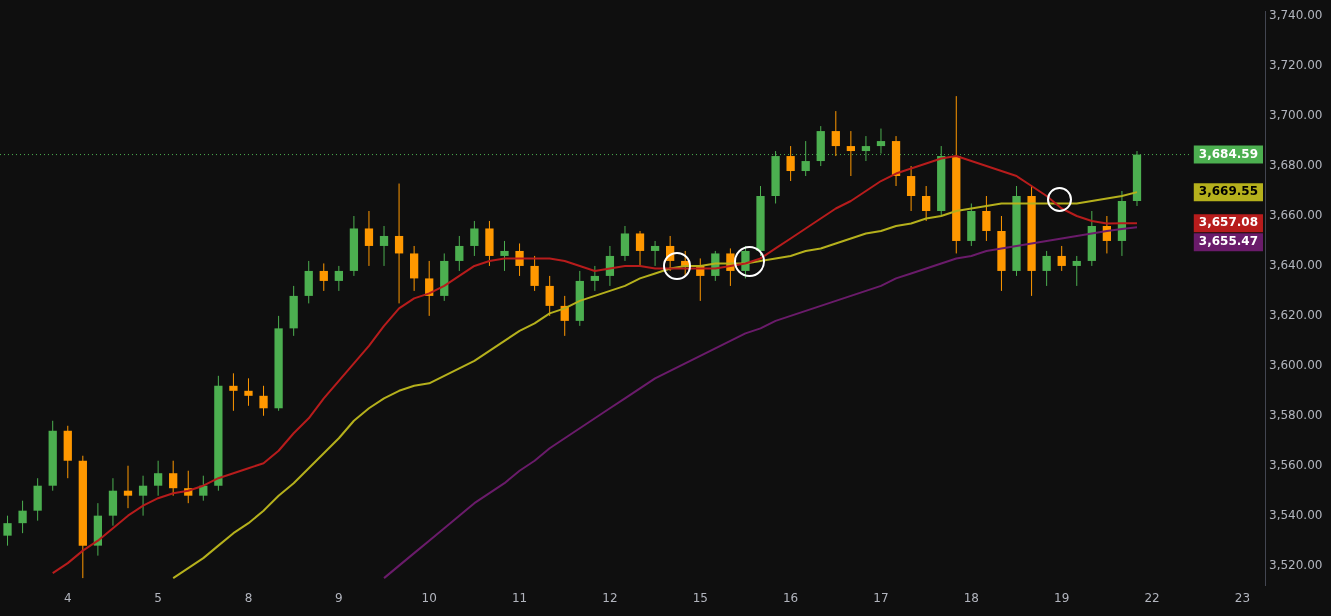 This screenshot has width=1331, height=616. Describe the element at coordinates (1152, 597) in the screenshot. I see `x-tick-label: 22` at that location.